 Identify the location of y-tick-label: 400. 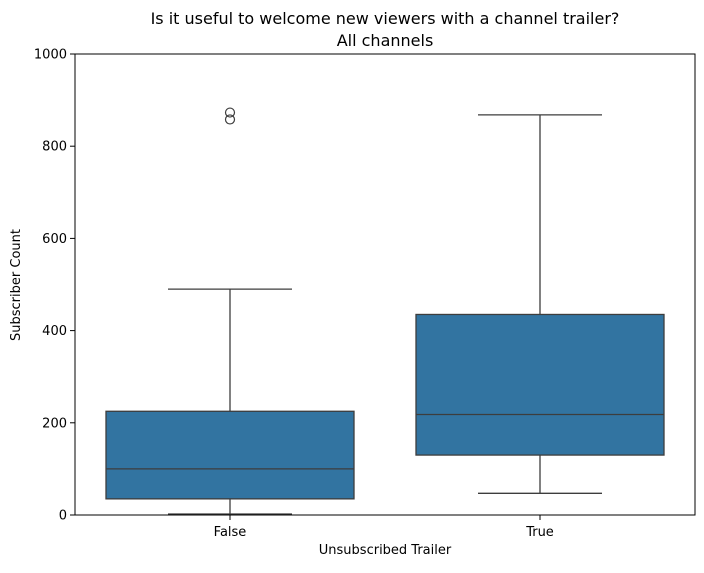
(54, 331).